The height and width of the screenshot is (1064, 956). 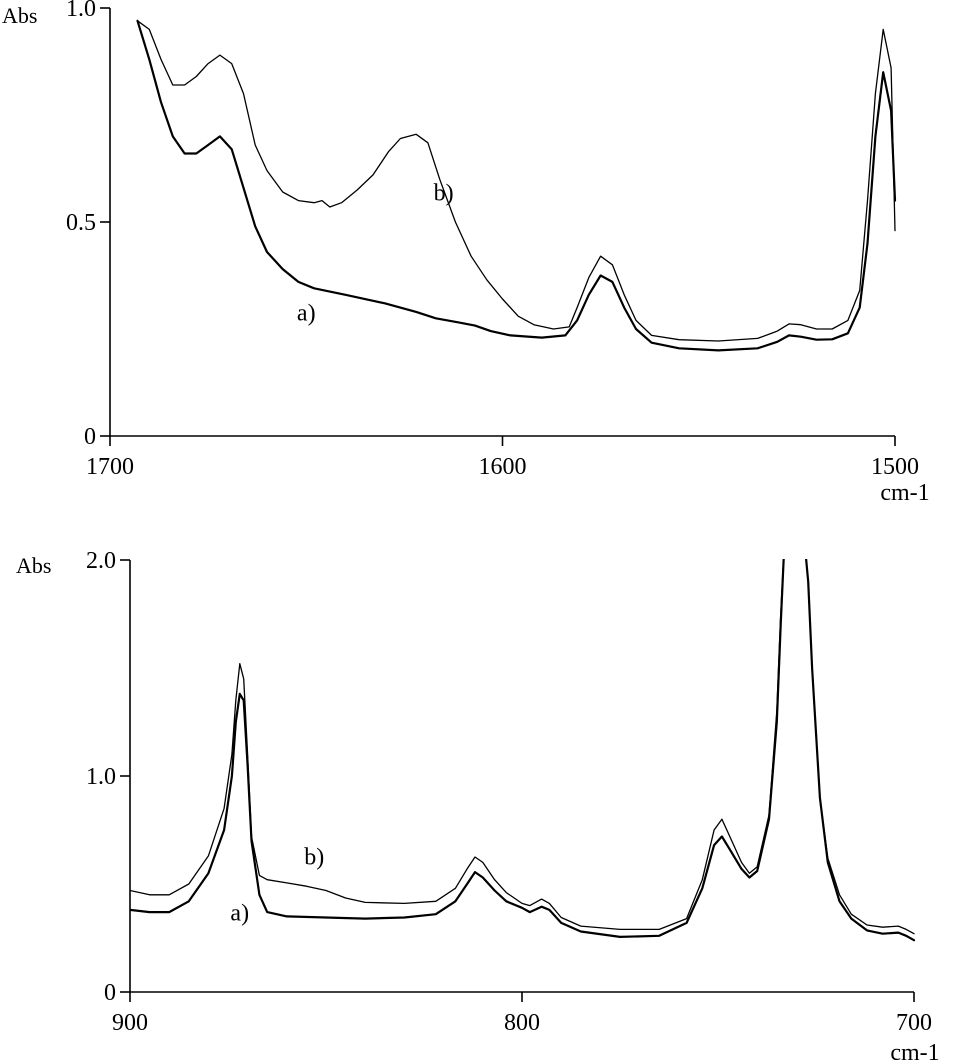 What do you see at coordinates (110, 467) in the screenshot?
I see `x-tick-label: 1700` at bounding box center [110, 467].